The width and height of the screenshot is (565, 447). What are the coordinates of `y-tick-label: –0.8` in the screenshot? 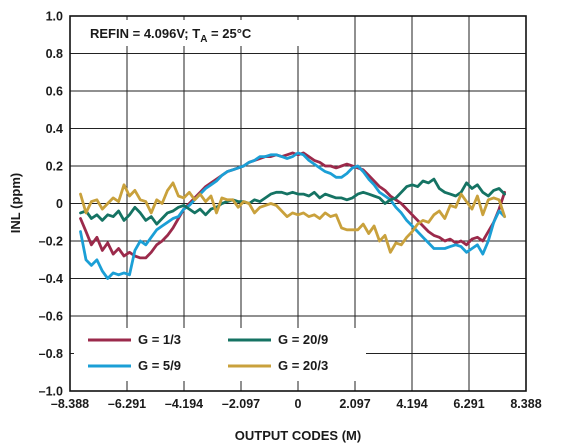 It's located at (51, 354).